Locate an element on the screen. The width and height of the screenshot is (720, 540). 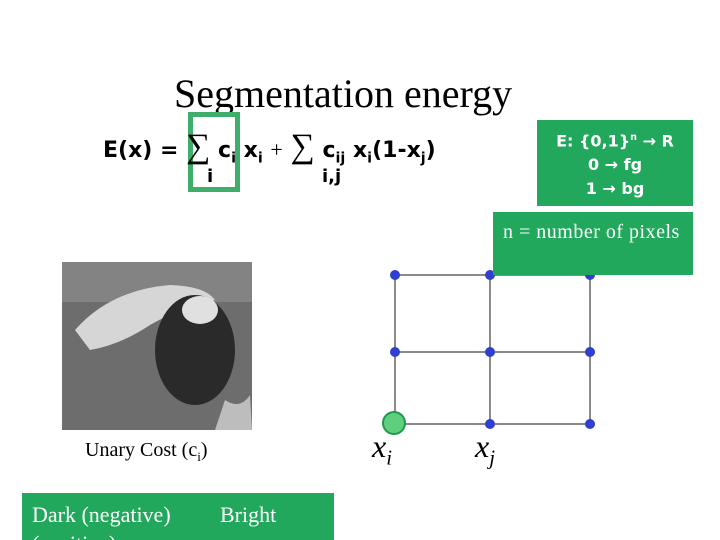
text: → R is located at coordinates (658, 141).